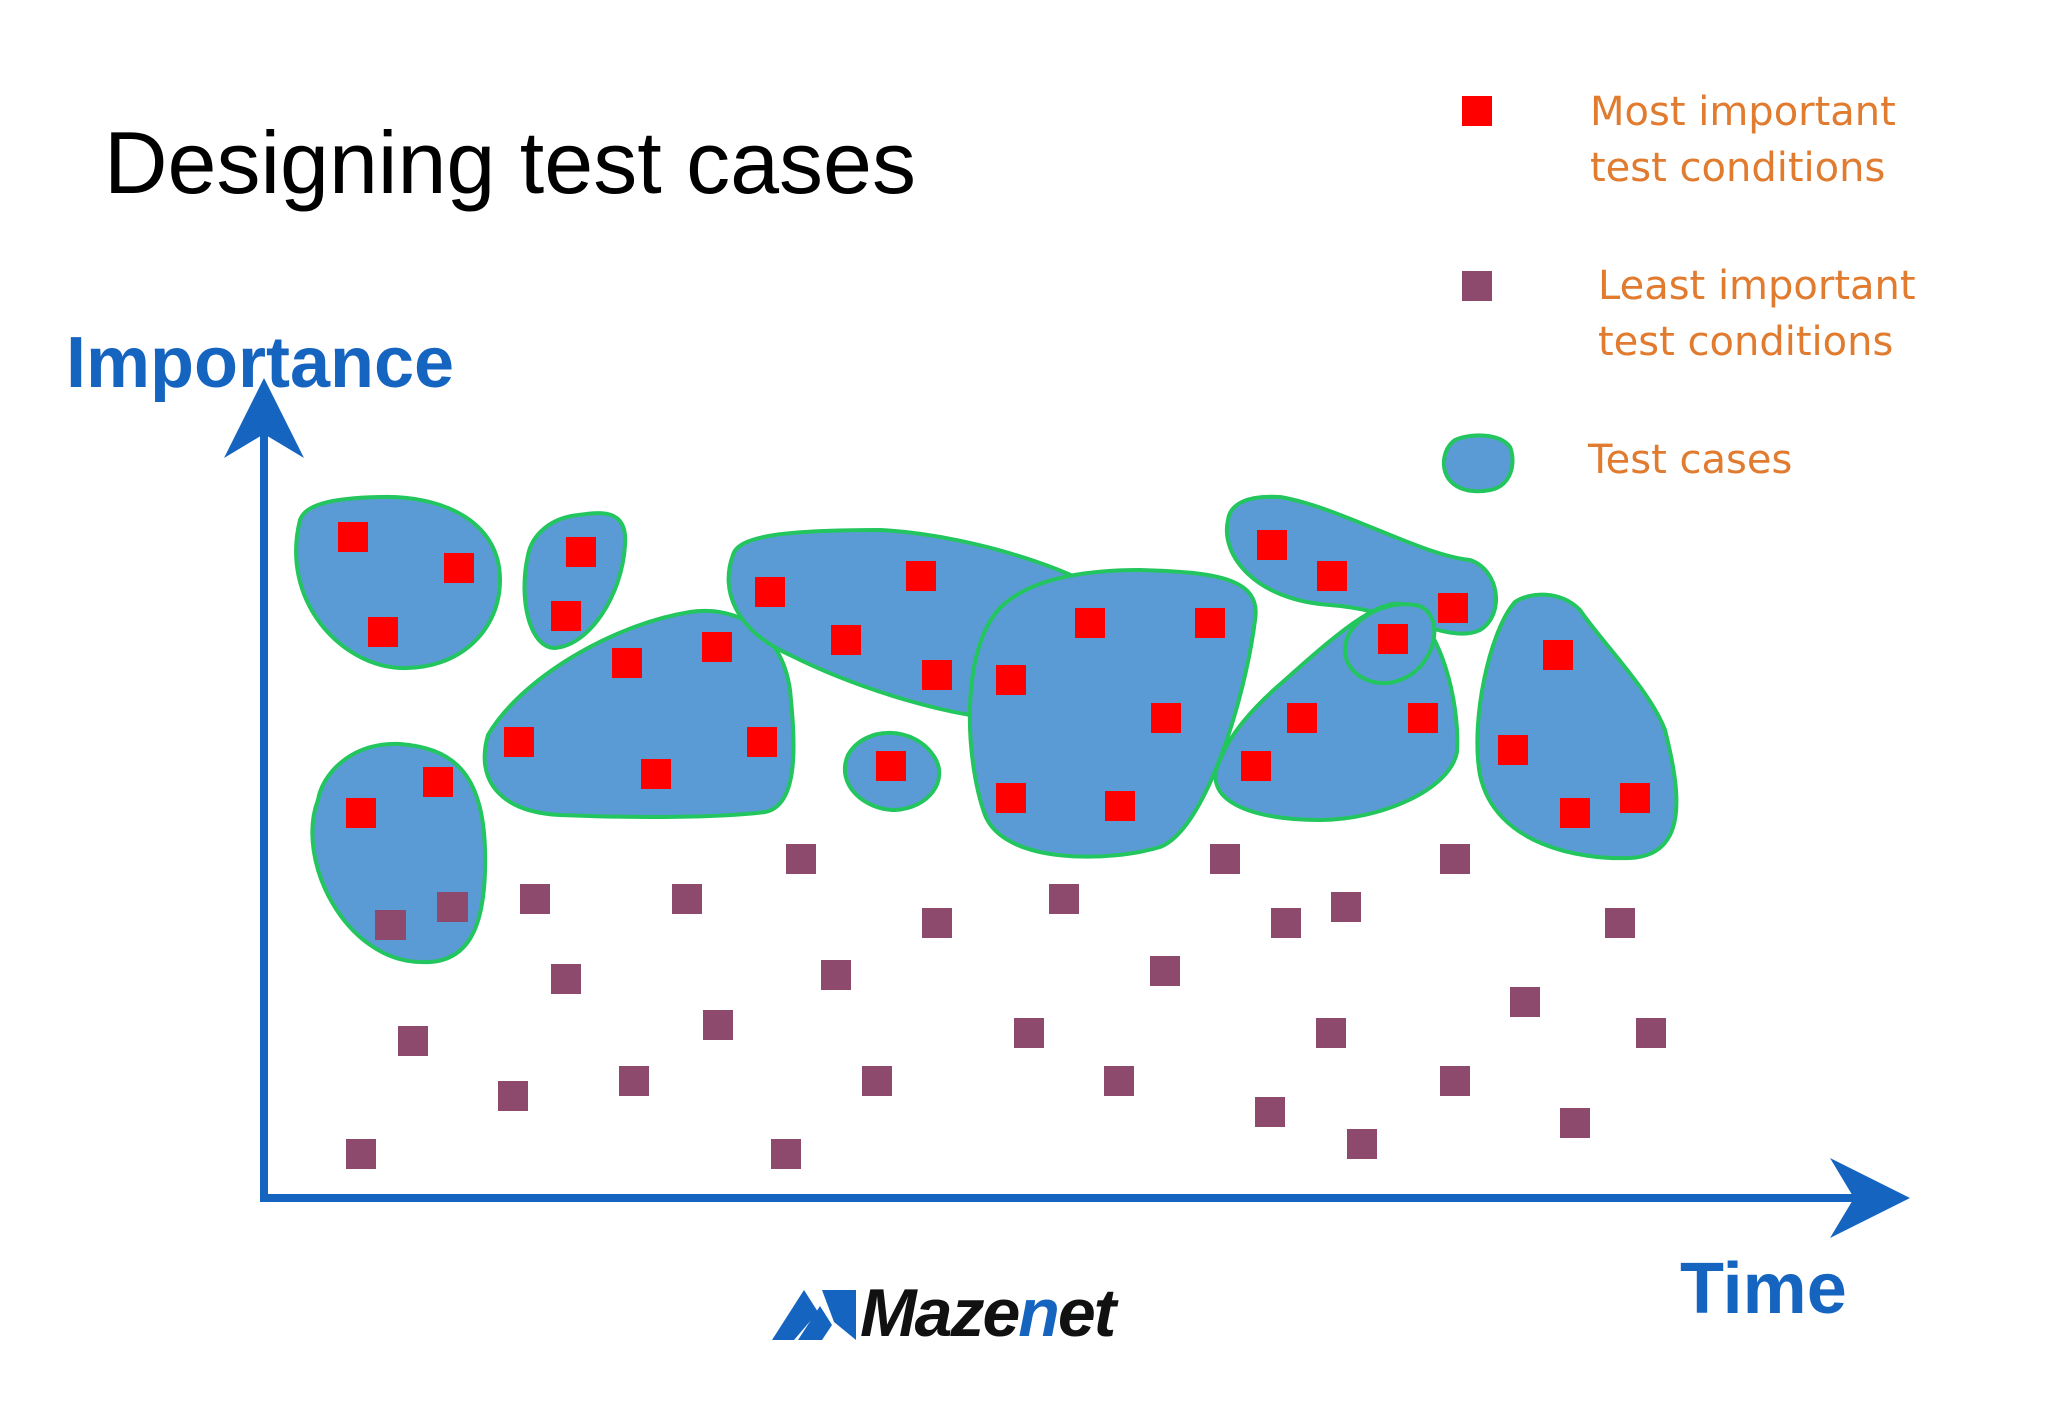 The height and width of the screenshot is (1418, 2048). What do you see at coordinates (260, 363) in the screenshot?
I see `y-axis-label: Importance` at bounding box center [260, 363].